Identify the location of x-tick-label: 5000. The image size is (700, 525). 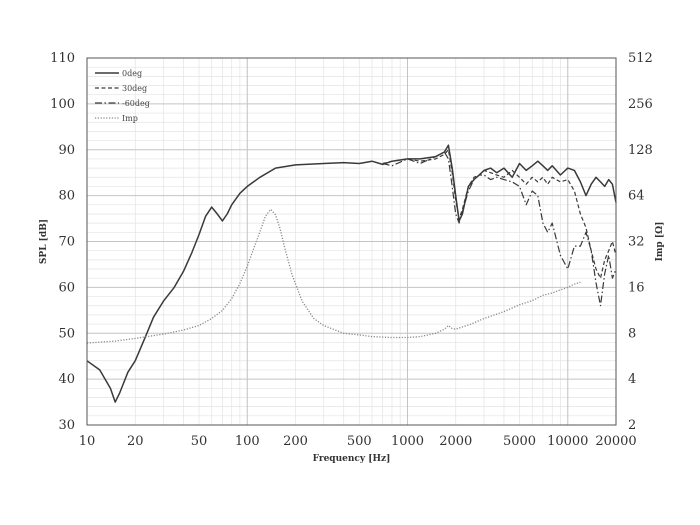
(519, 441).